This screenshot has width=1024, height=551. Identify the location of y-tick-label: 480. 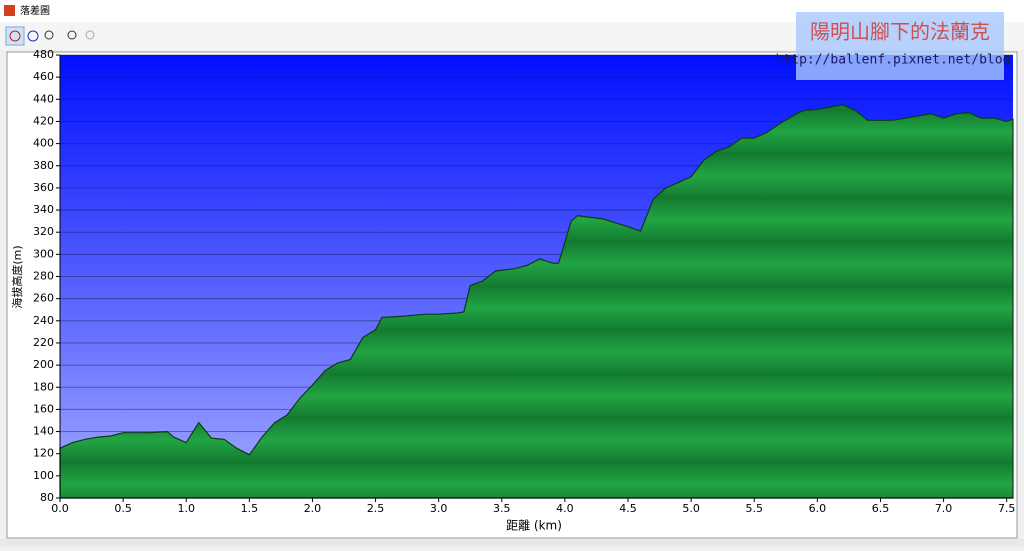
(43, 54).